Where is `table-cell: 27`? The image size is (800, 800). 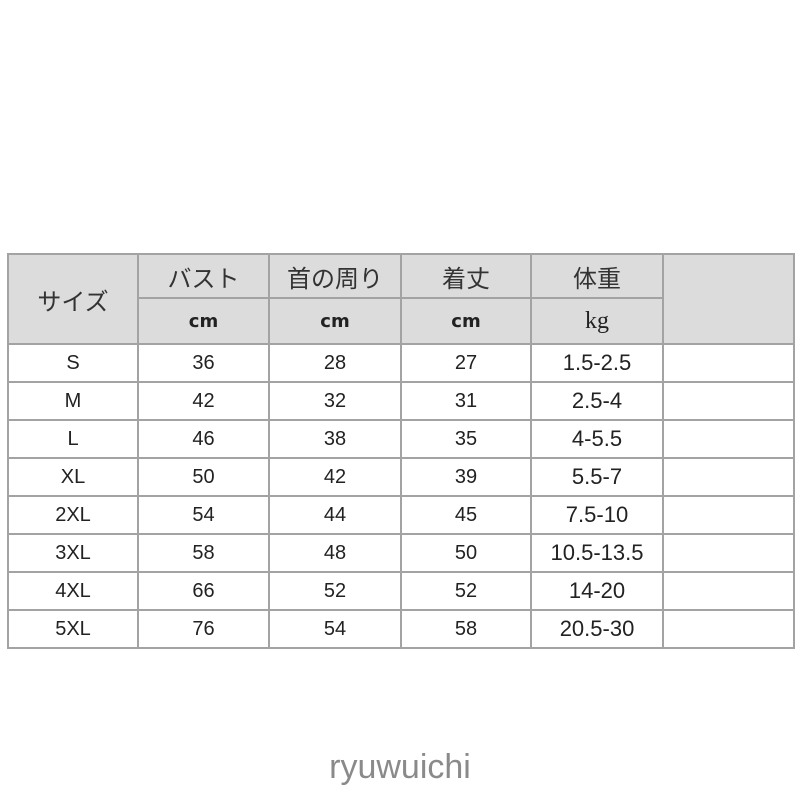 table-cell: 27 is located at coordinates (466, 363).